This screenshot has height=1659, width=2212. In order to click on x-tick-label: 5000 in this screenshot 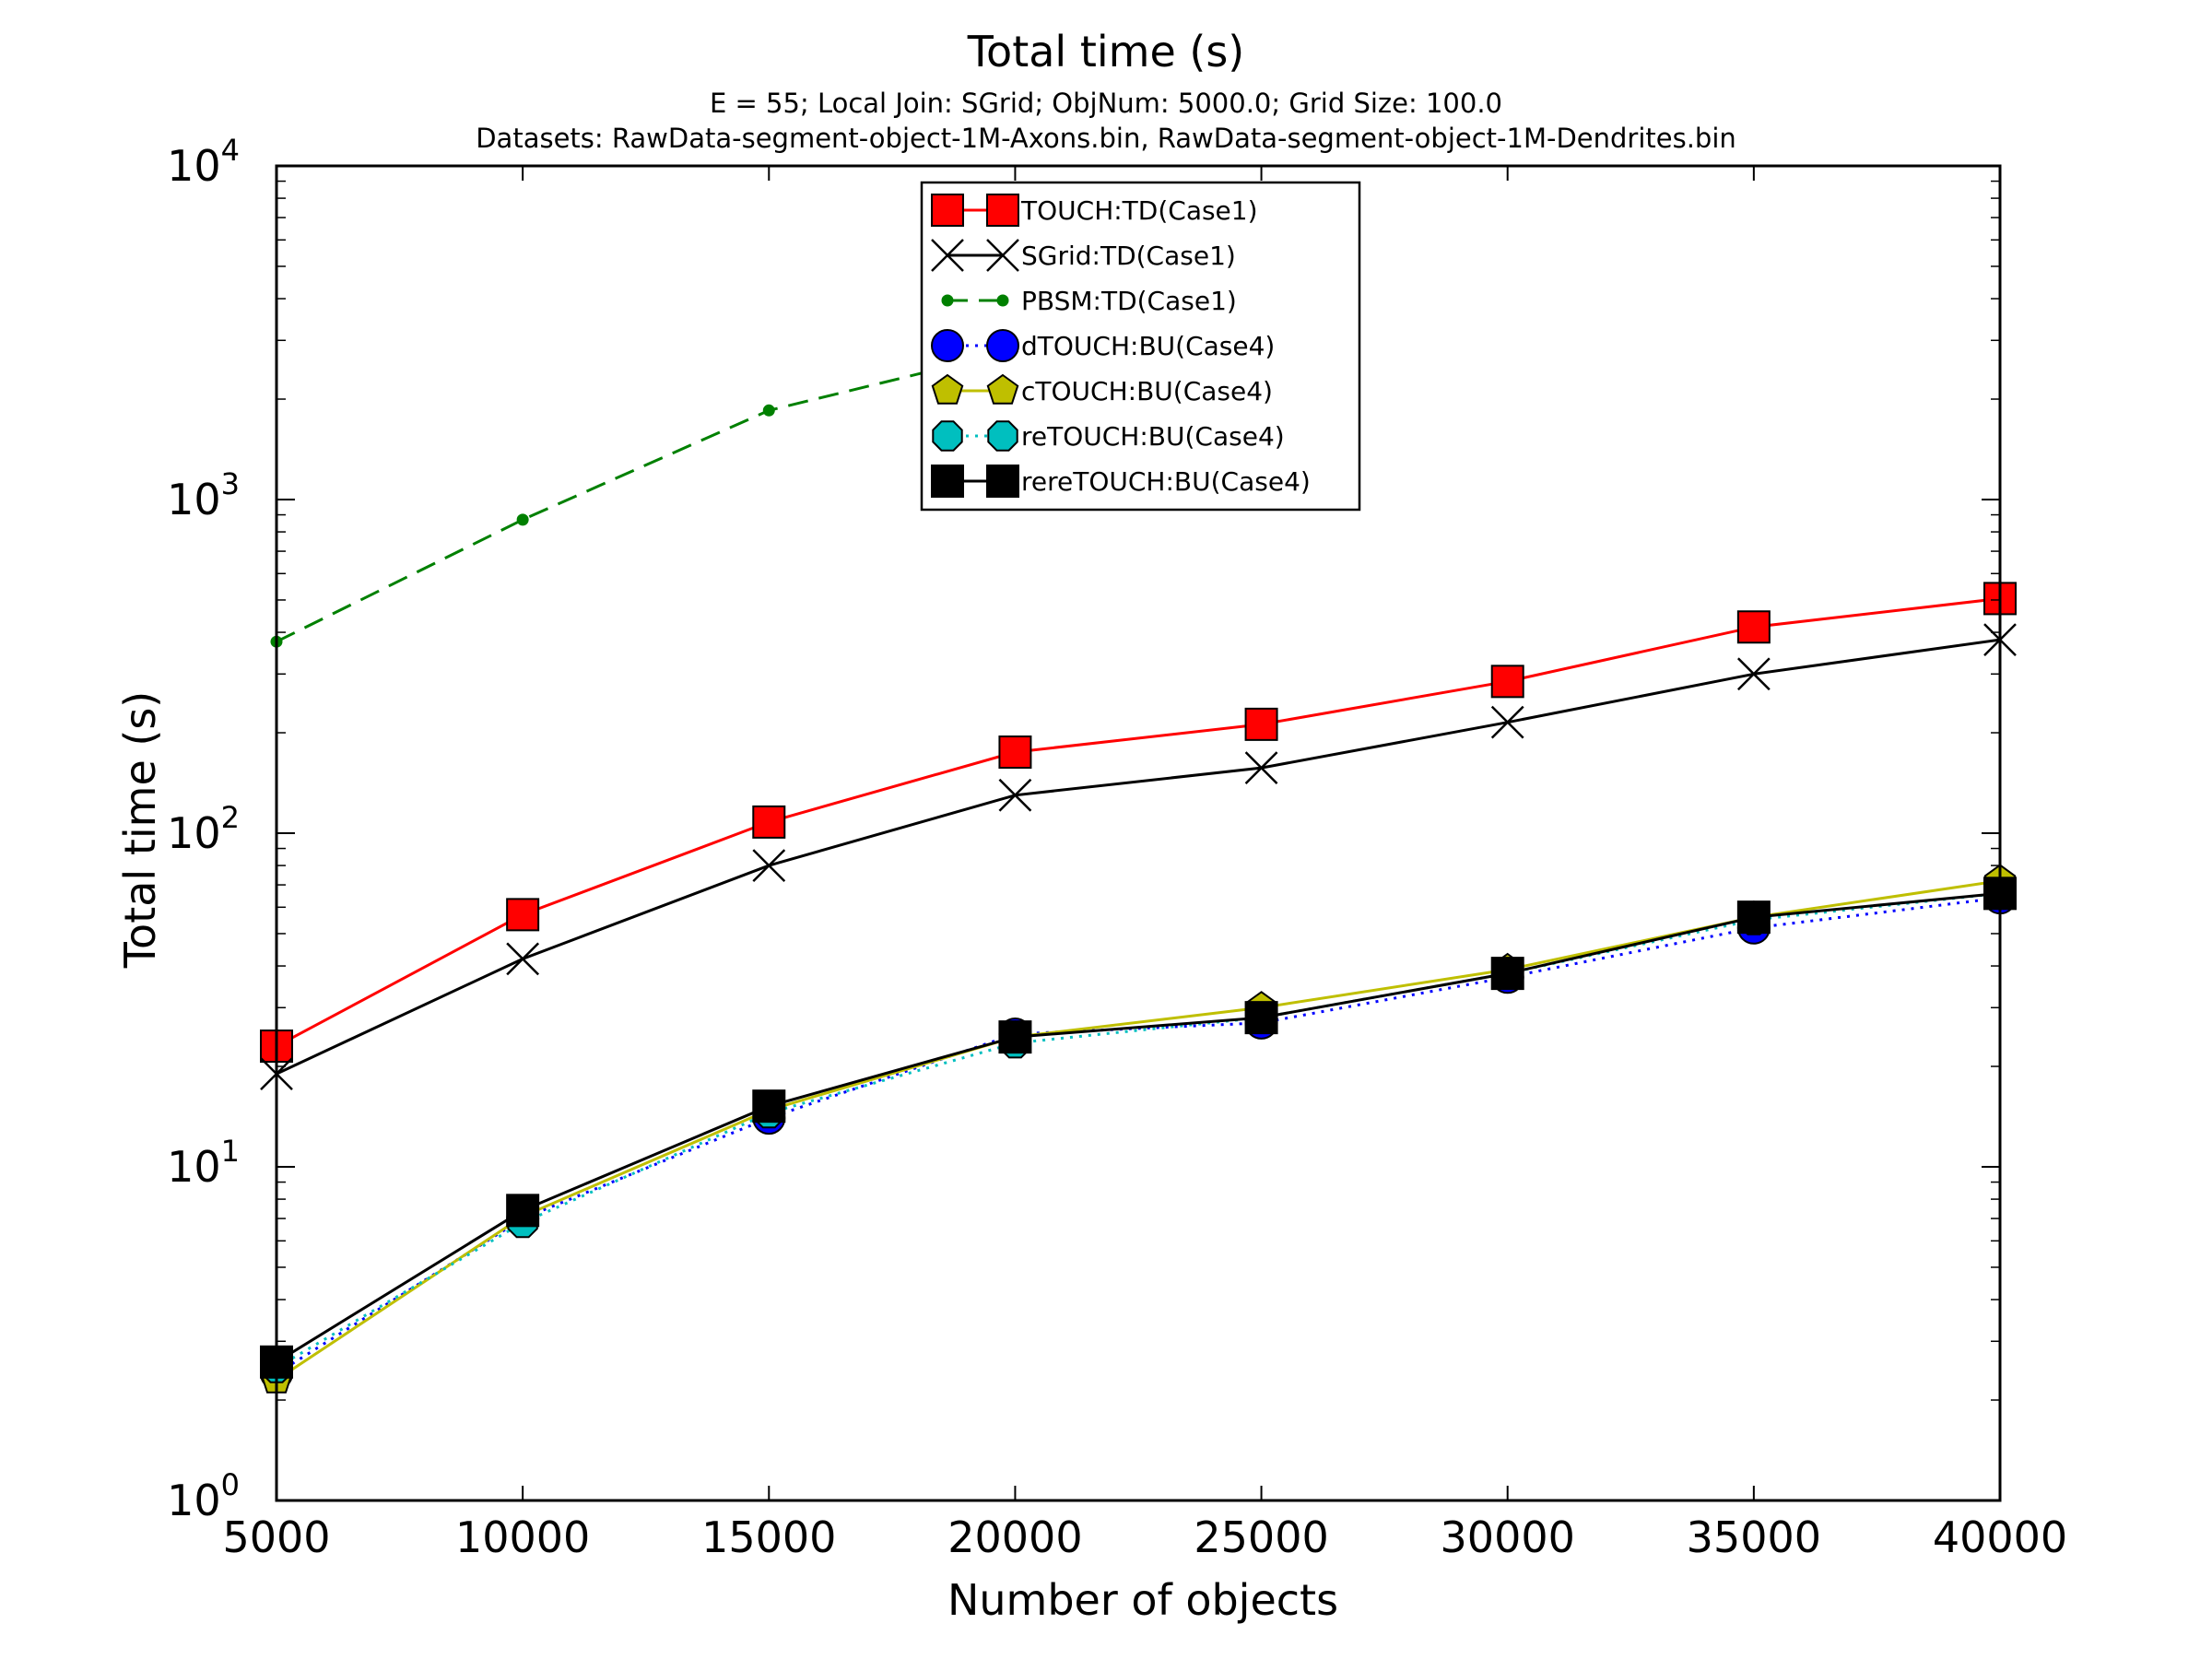, I will do `click(276, 1537)`.